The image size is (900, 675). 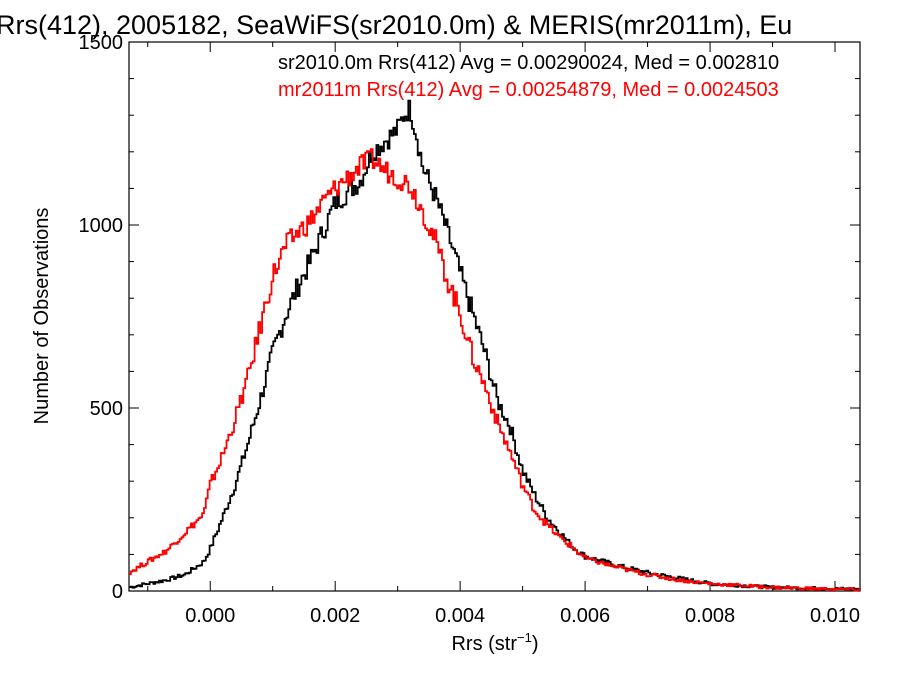 I want to click on x-tick-label-4: 0.008, so click(x=710, y=616).